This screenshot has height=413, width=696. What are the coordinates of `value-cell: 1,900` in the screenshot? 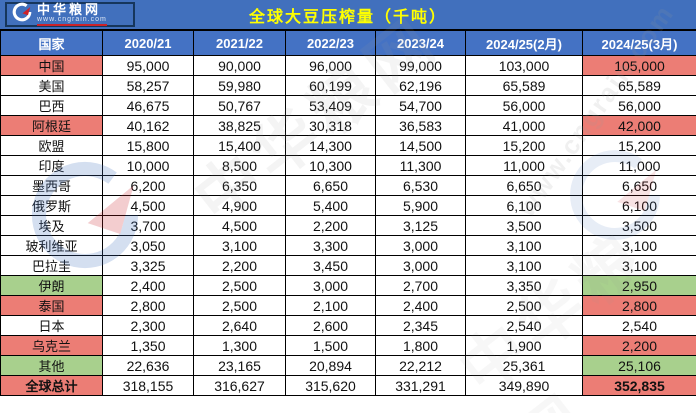 It's located at (524, 345).